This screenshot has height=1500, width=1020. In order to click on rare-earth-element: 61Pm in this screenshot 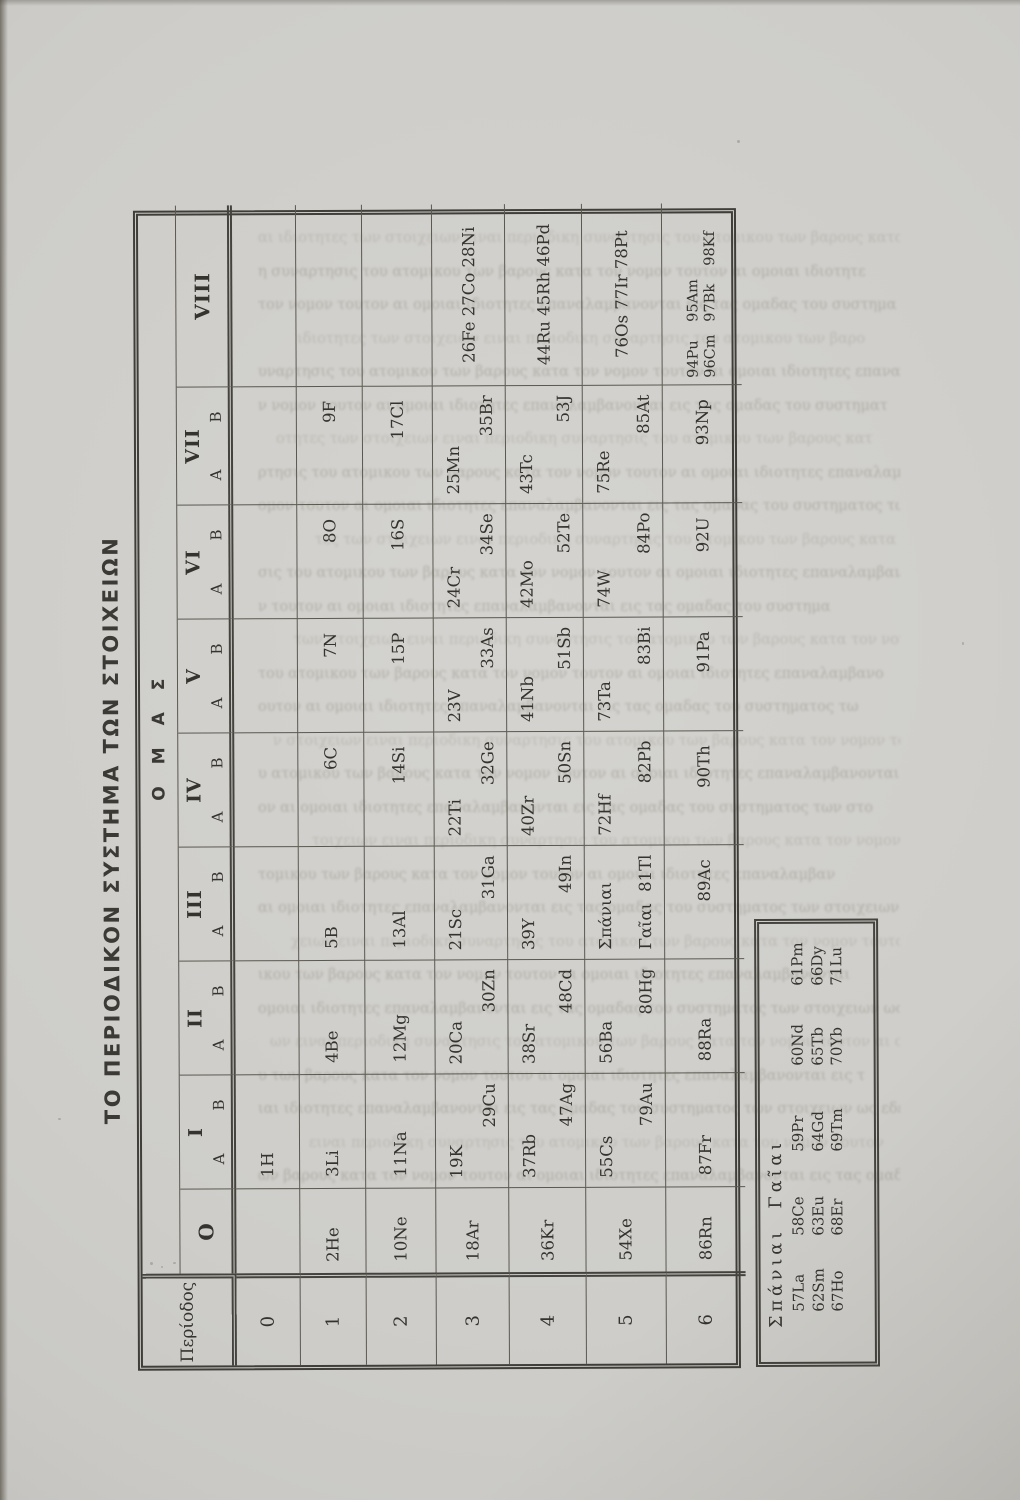, I will do `click(797, 964)`.